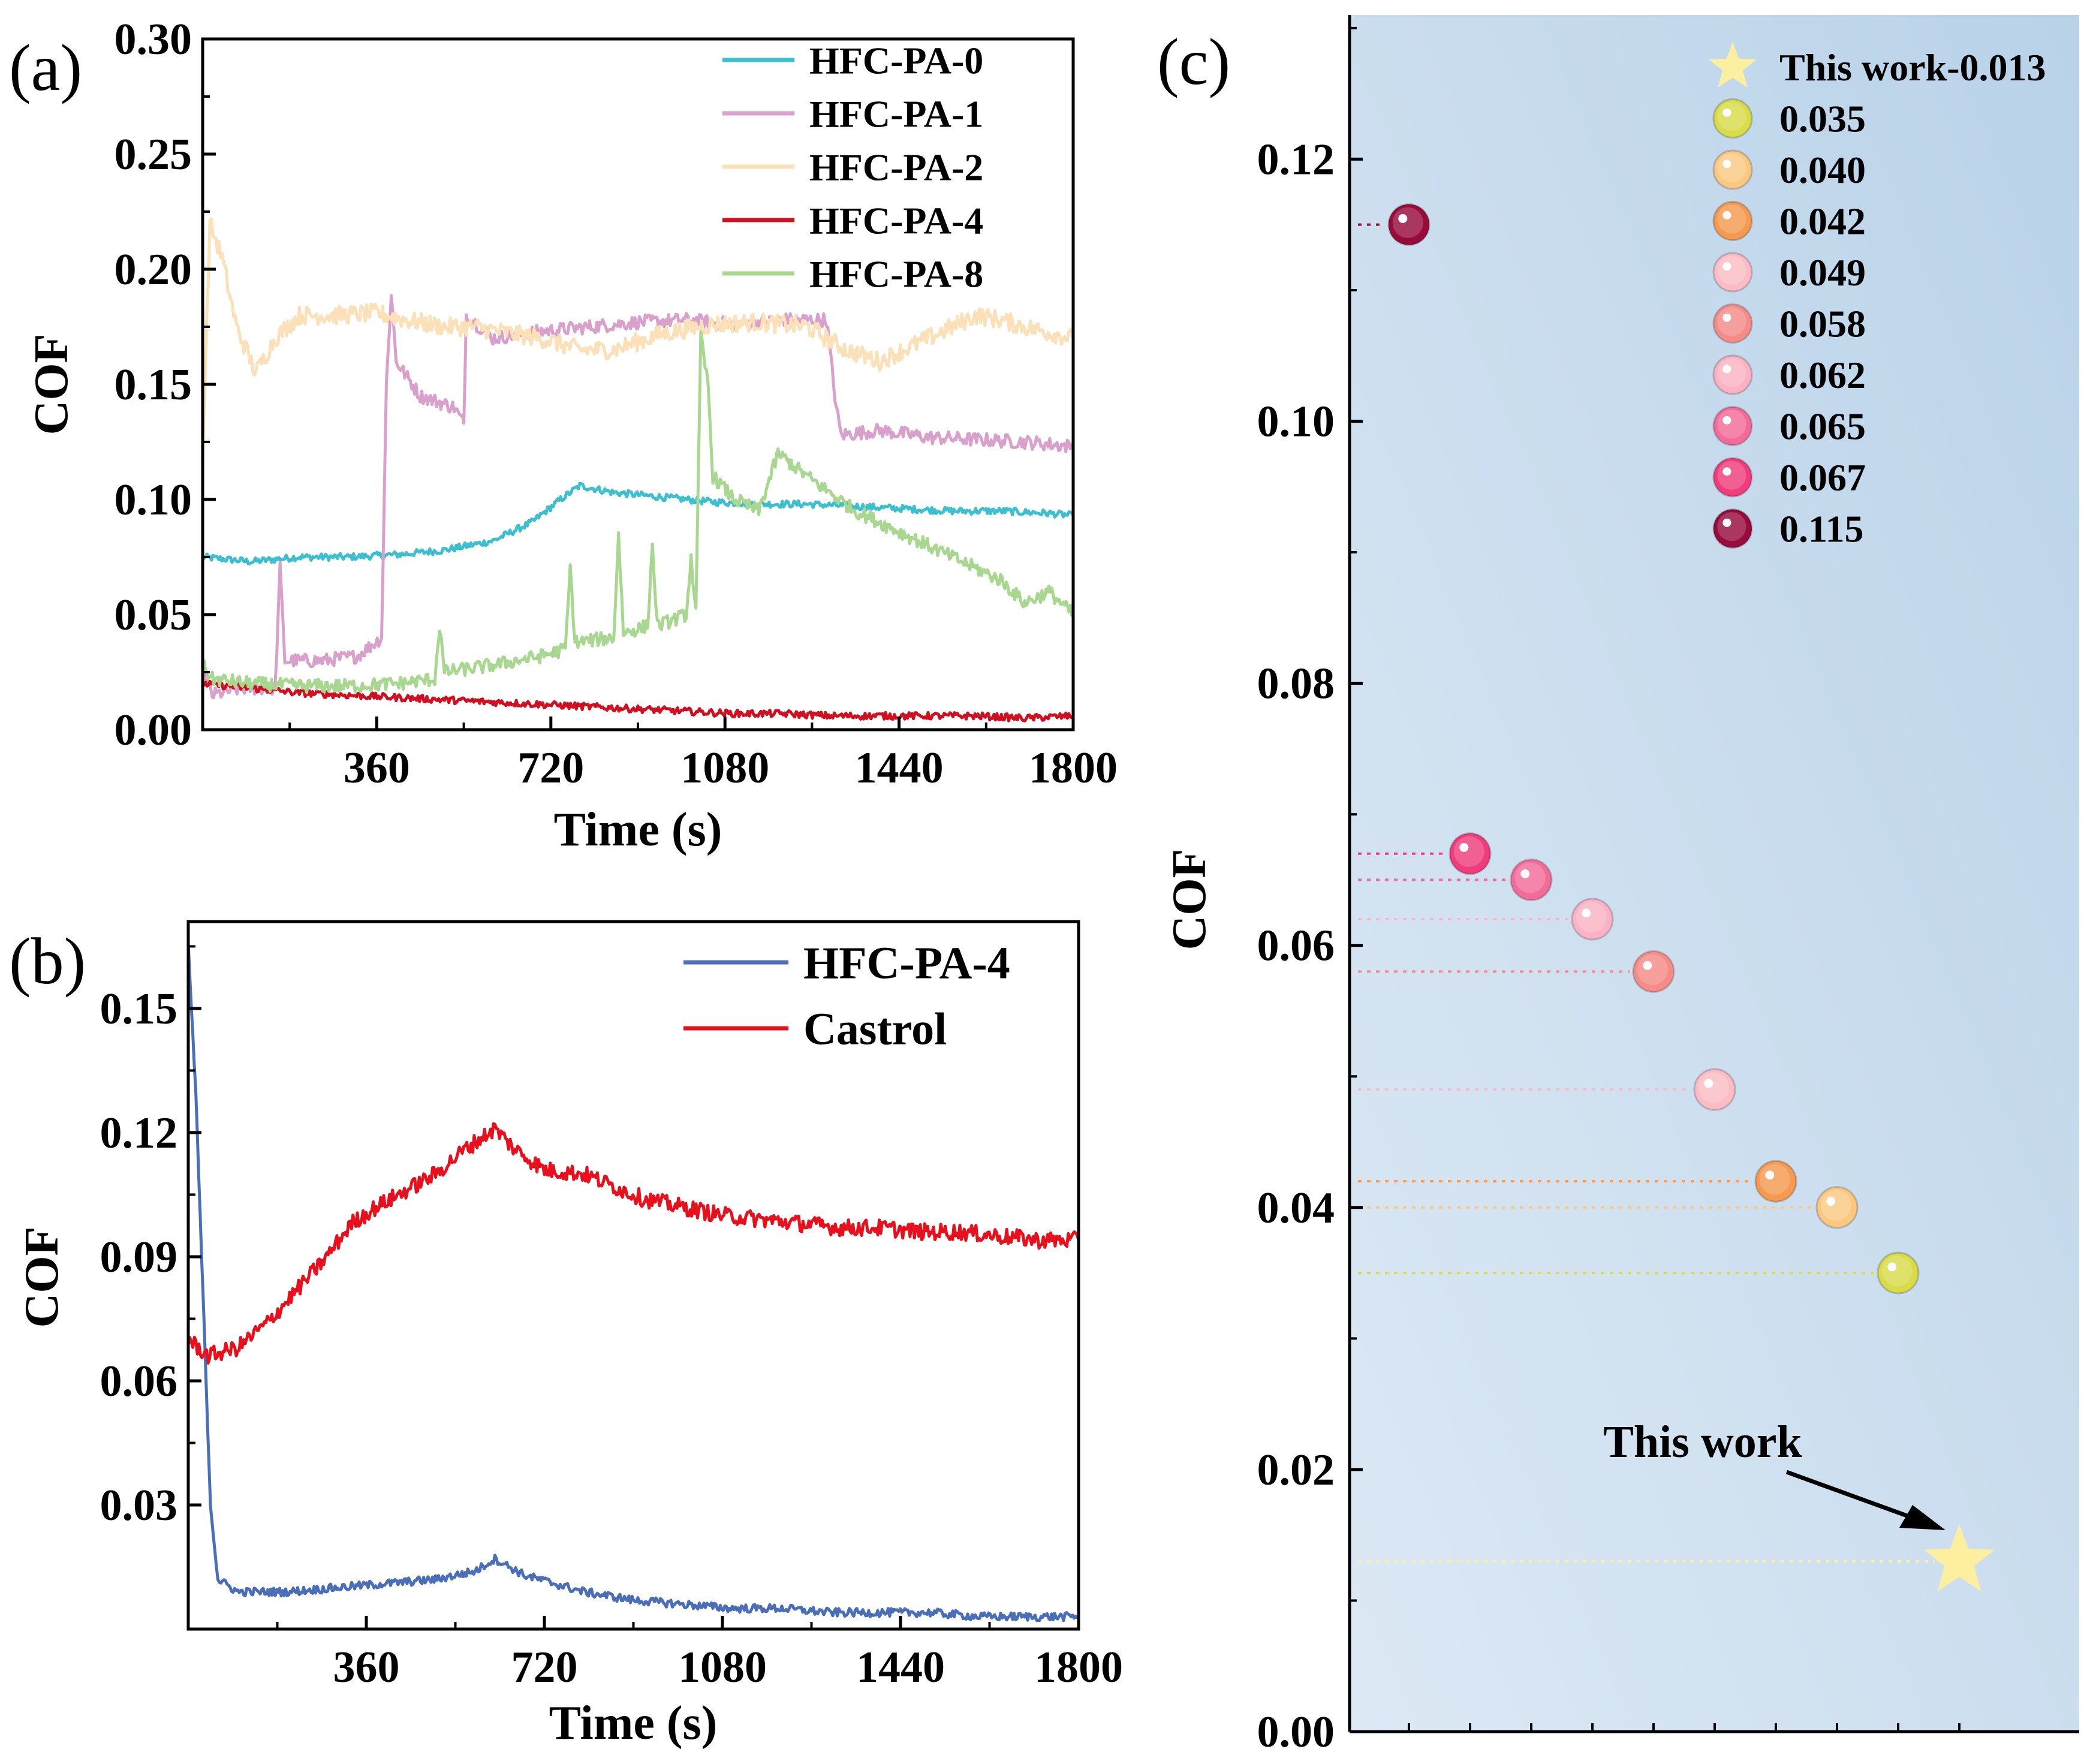  What do you see at coordinates (1822, 170) in the screenshot?
I see `legend-label: 0.040` at bounding box center [1822, 170].